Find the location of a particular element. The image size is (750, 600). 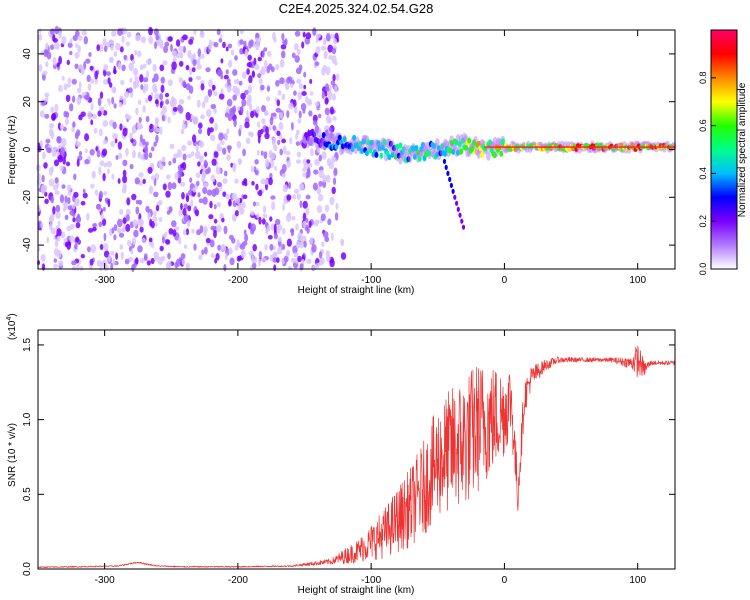

y-tick-label: 0.0 is located at coordinates (27, 569).